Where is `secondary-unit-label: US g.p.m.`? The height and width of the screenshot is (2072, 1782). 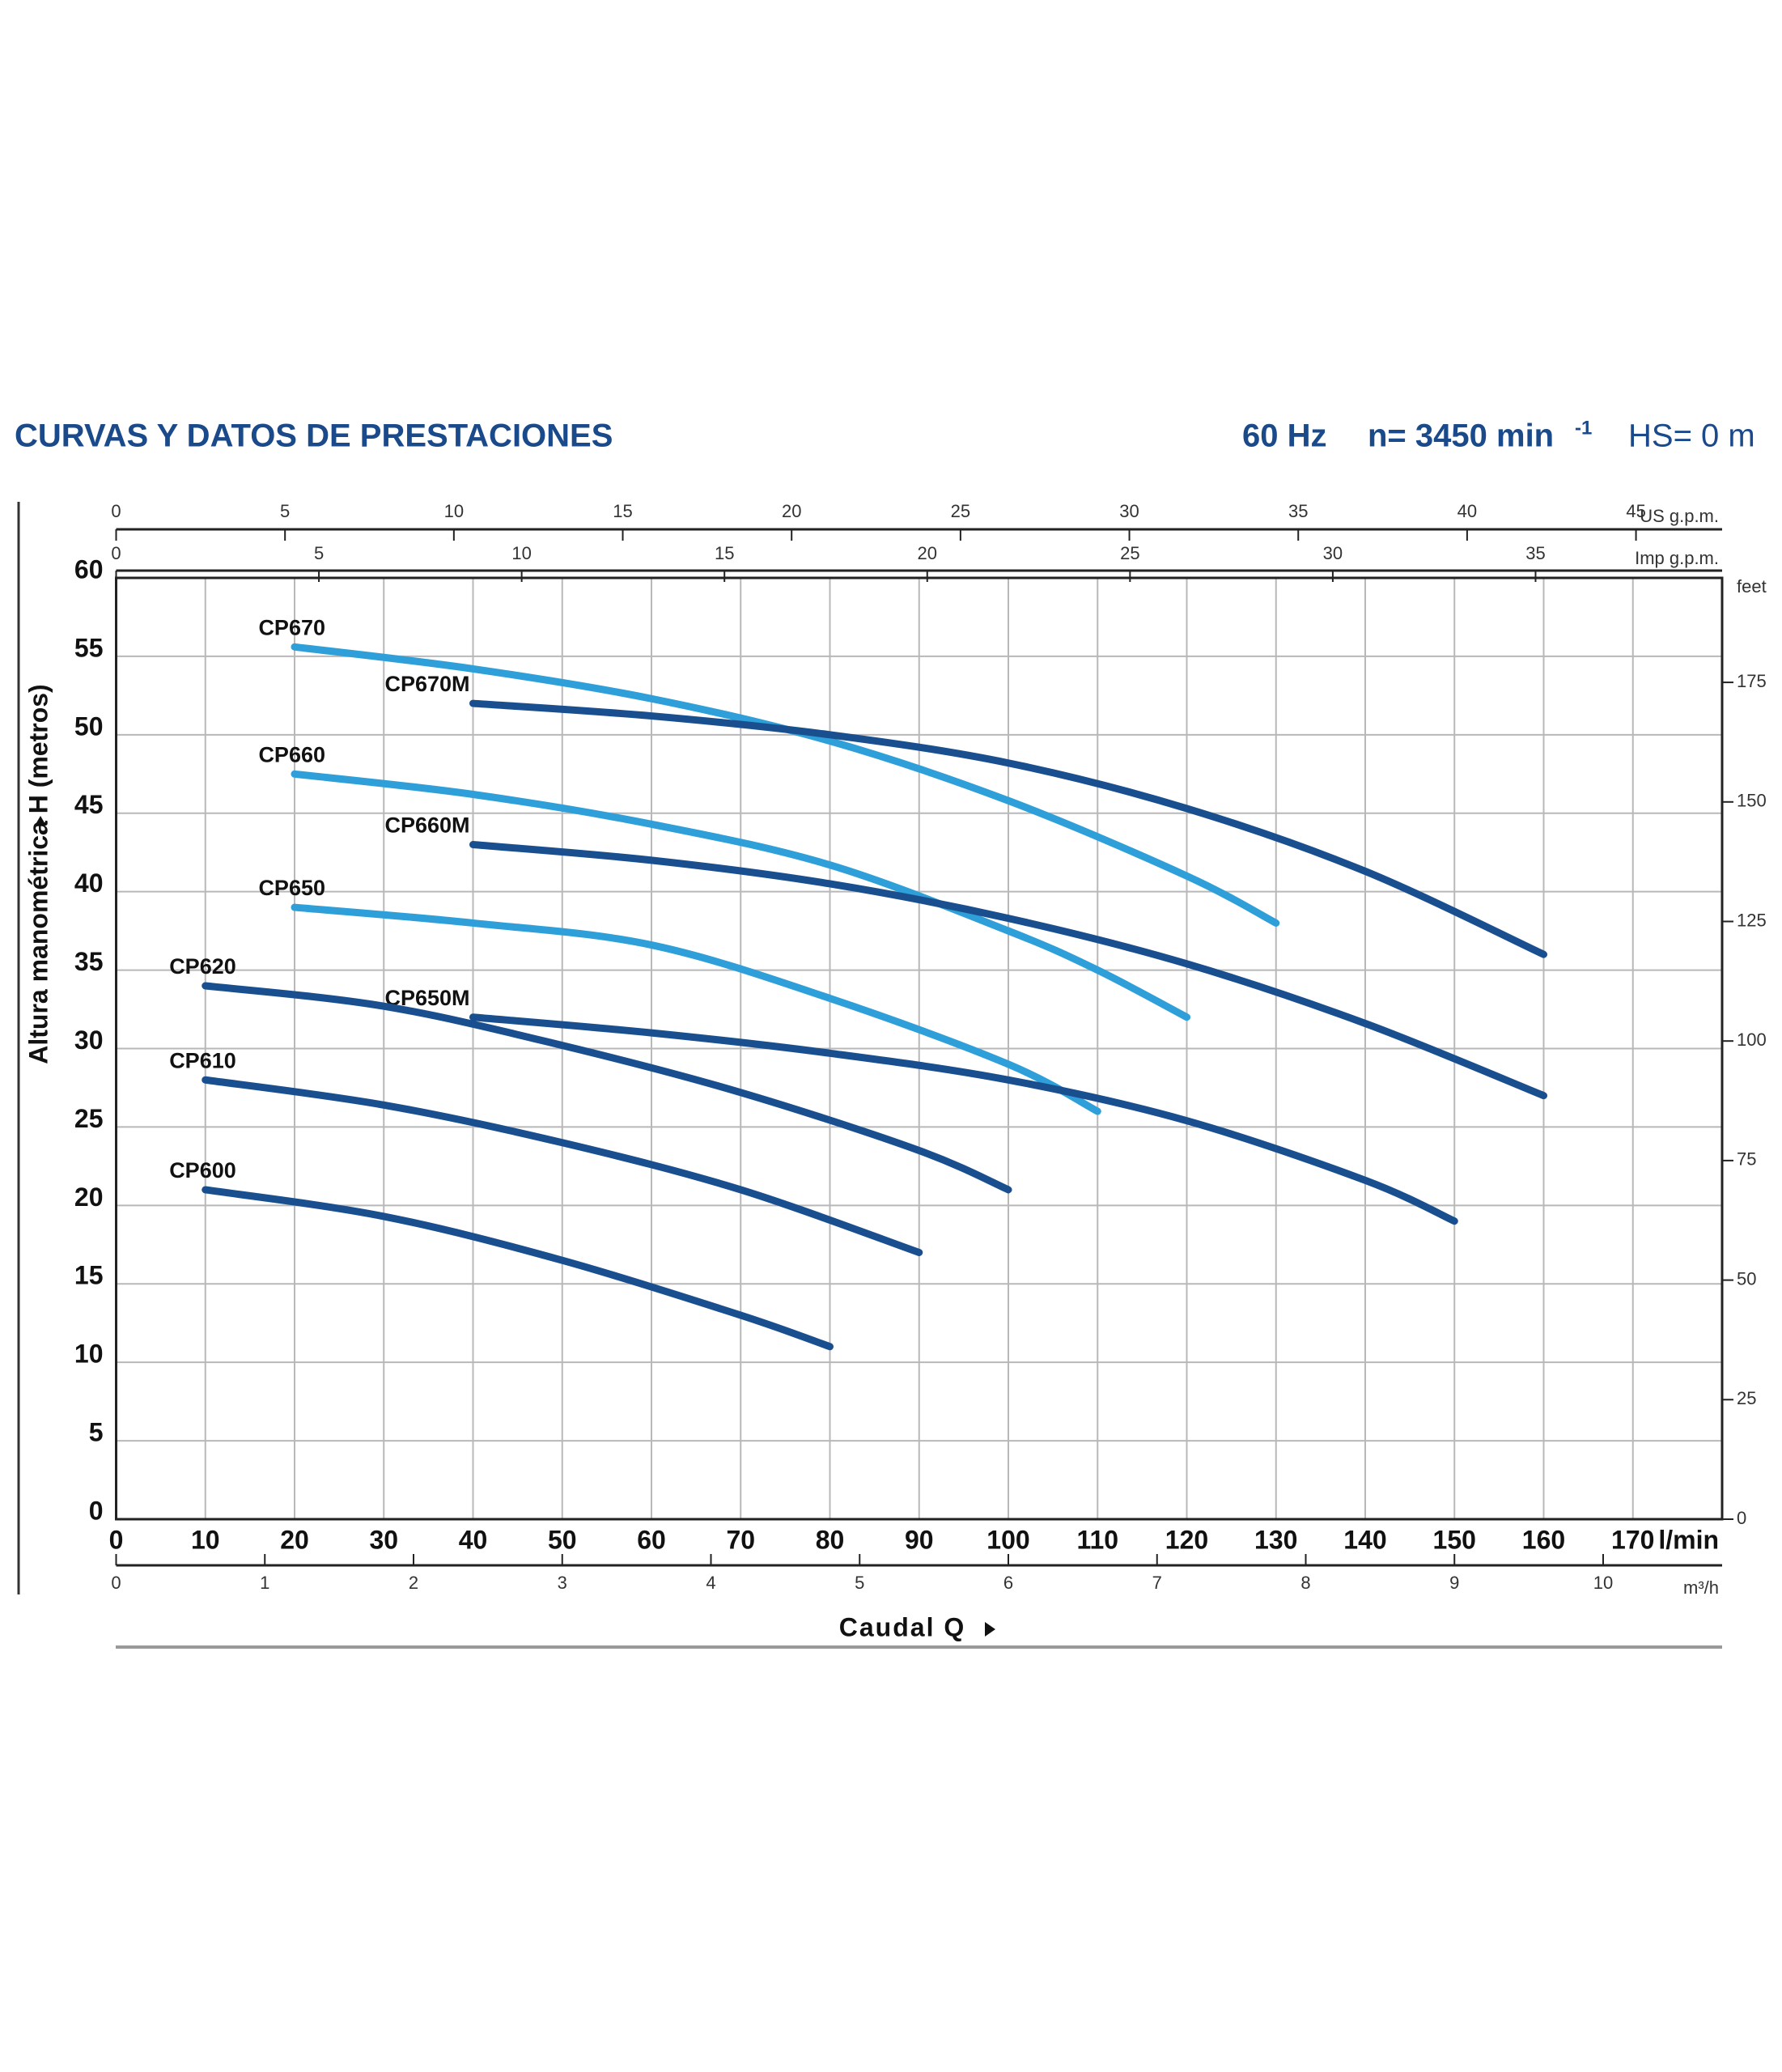 secondary-unit-label: US g.p.m. is located at coordinates (1679, 516).